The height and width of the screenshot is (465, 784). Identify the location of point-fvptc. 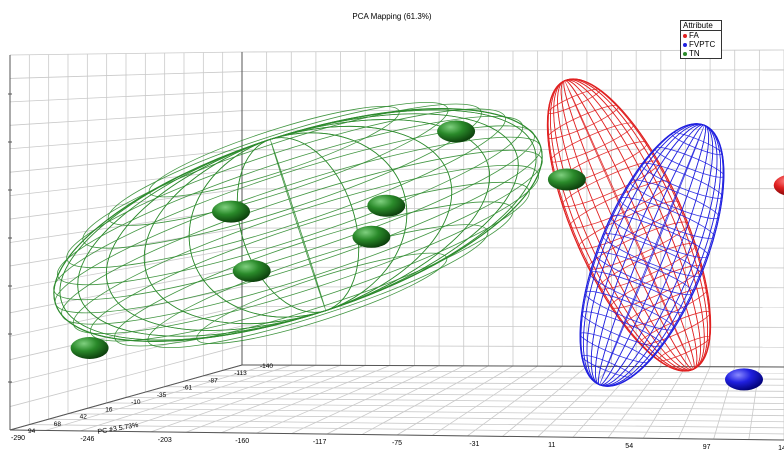
(744, 379).